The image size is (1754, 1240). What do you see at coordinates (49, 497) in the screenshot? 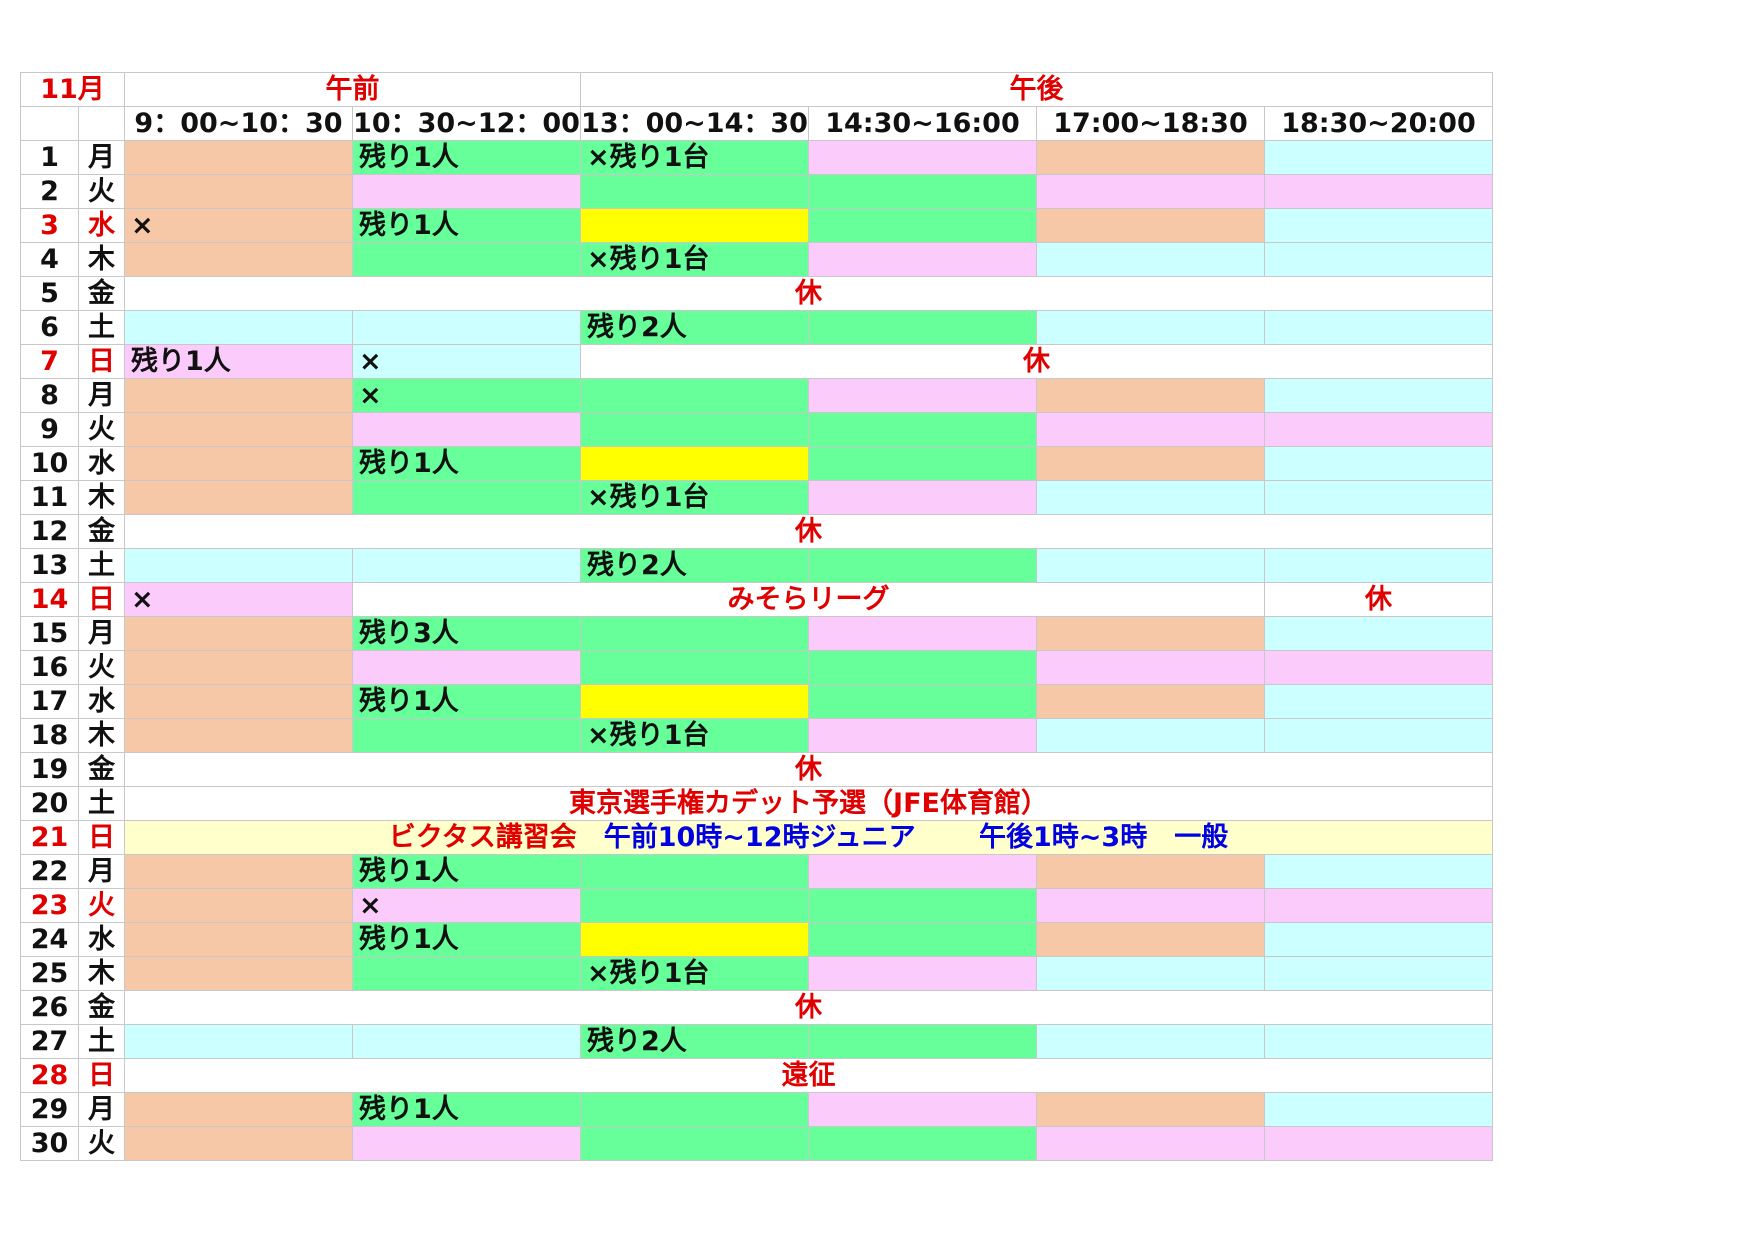
I see `date-cell: 11` at bounding box center [49, 497].